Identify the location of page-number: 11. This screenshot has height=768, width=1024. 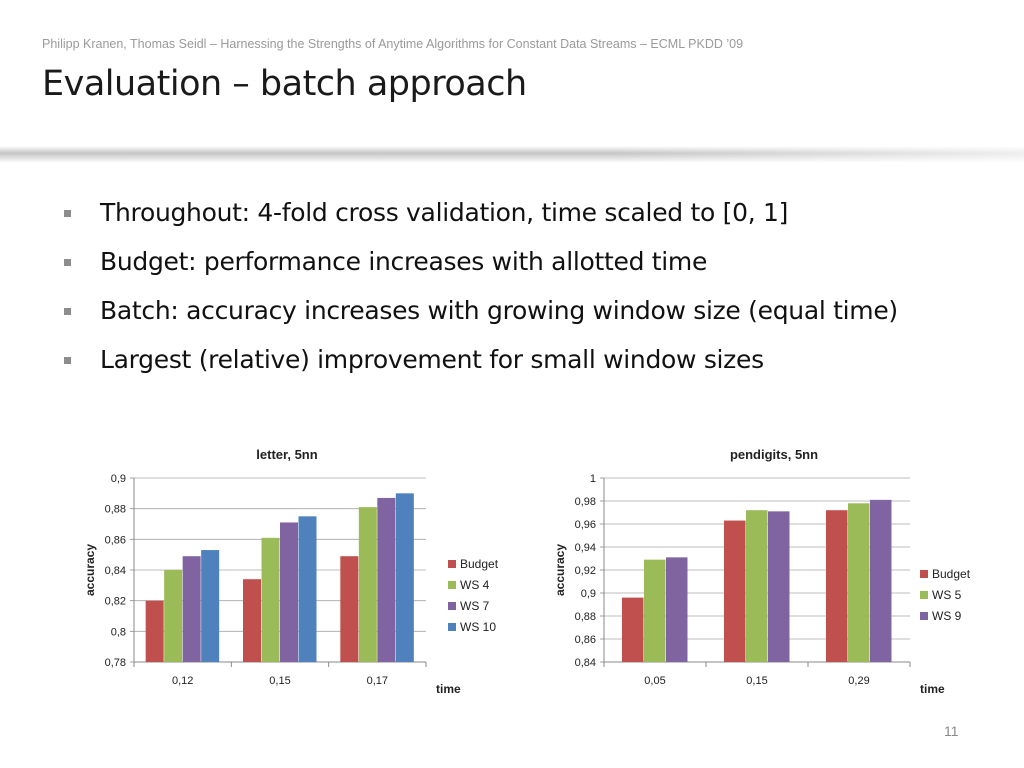
(951, 731).